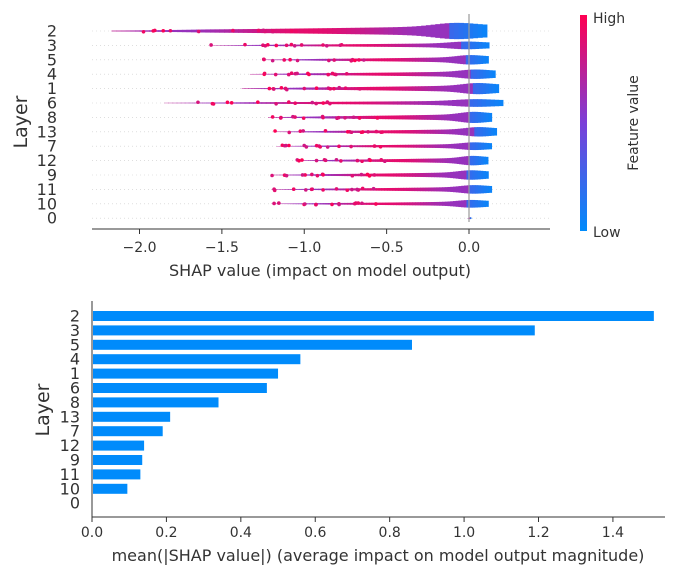 This screenshot has width=688, height=575. What do you see at coordinates (52, 175) in the screenshot?
I see `row-label-9: 9` at bounding box center [52, 175].